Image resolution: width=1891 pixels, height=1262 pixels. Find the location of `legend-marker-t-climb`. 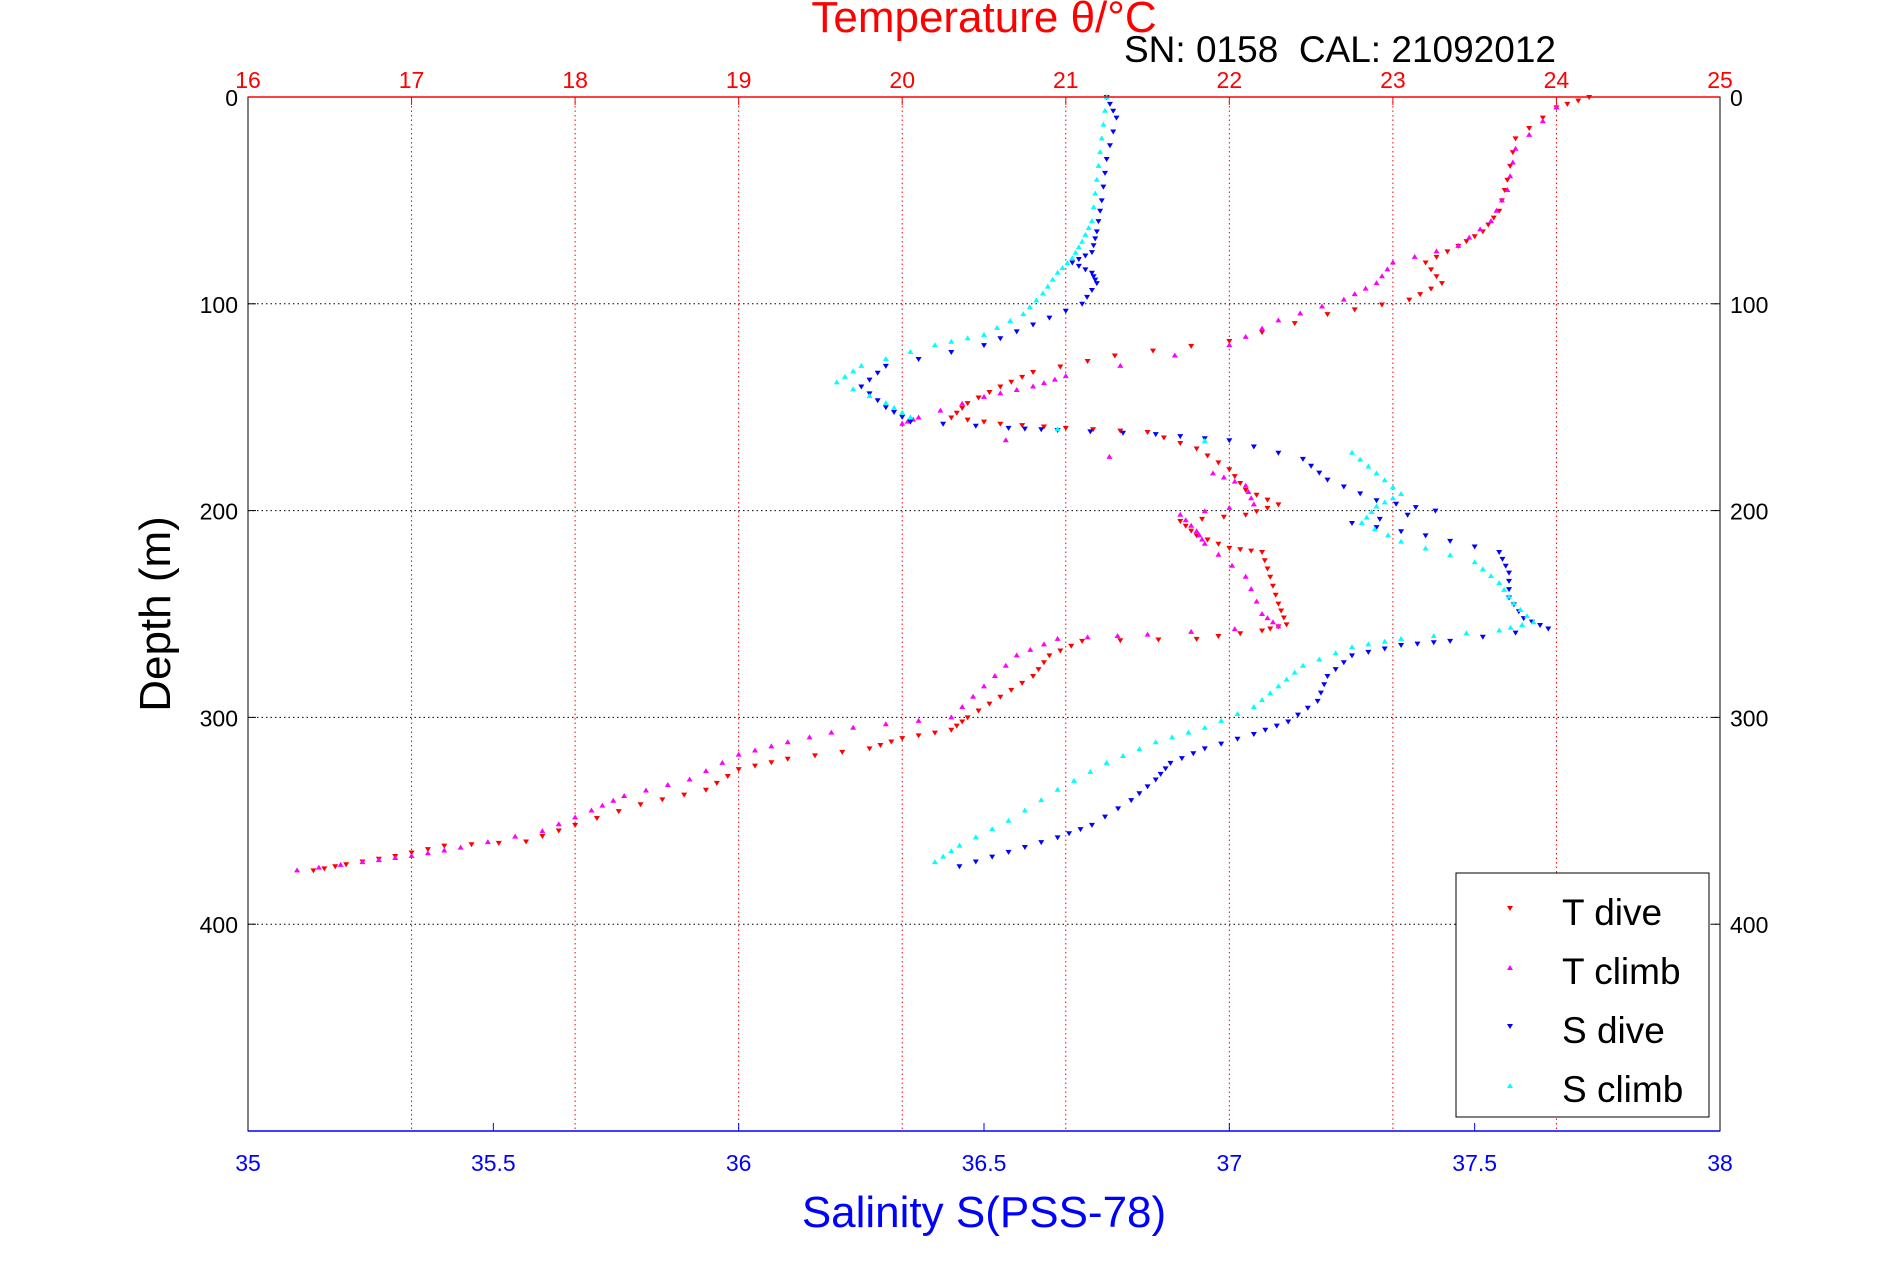

legend-marker-t-climb is located at coordinates (1510, 967).